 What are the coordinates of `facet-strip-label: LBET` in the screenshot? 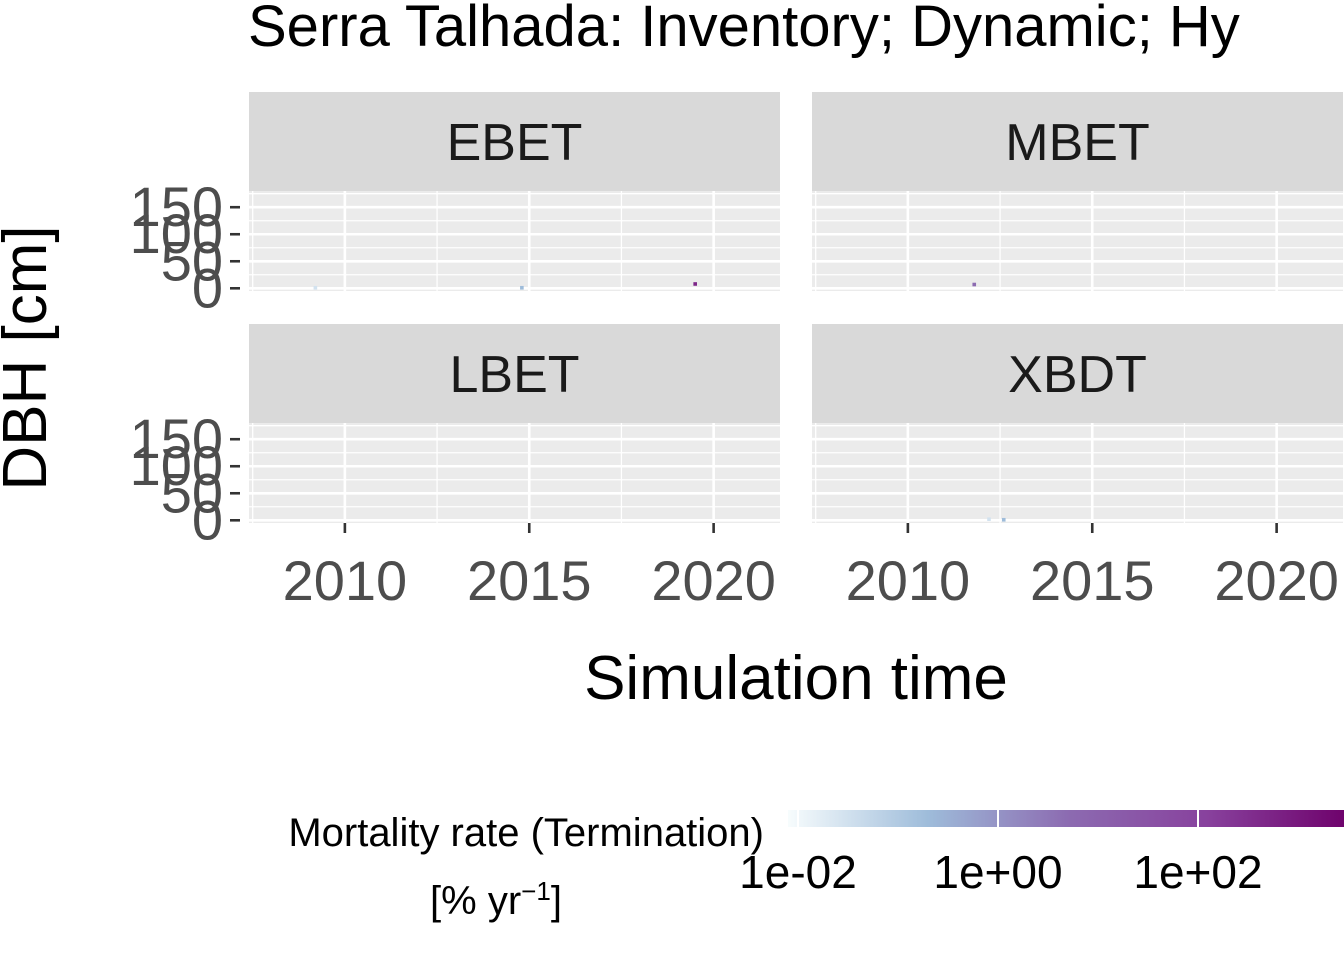 It's located at (514, 375).